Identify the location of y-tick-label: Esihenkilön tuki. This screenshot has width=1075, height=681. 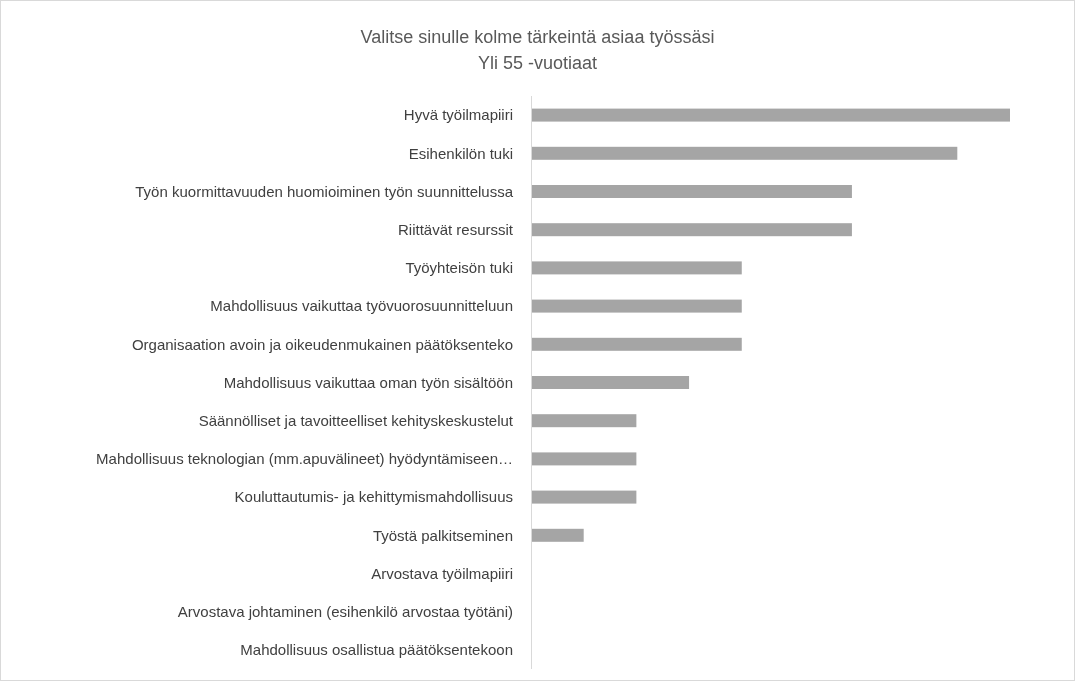
(460, 153).